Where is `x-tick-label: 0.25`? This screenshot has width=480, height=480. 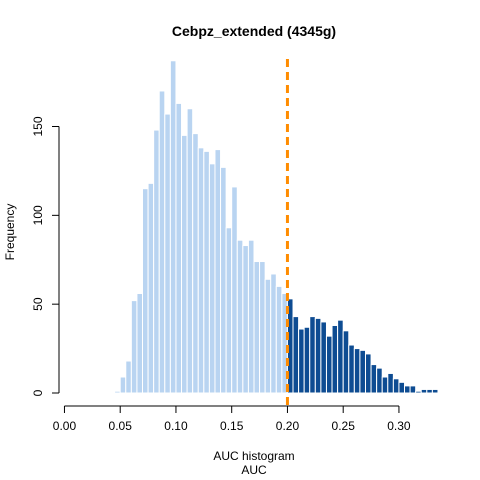 x-tick-label: 0.25 is located at coordinates (344, 426).